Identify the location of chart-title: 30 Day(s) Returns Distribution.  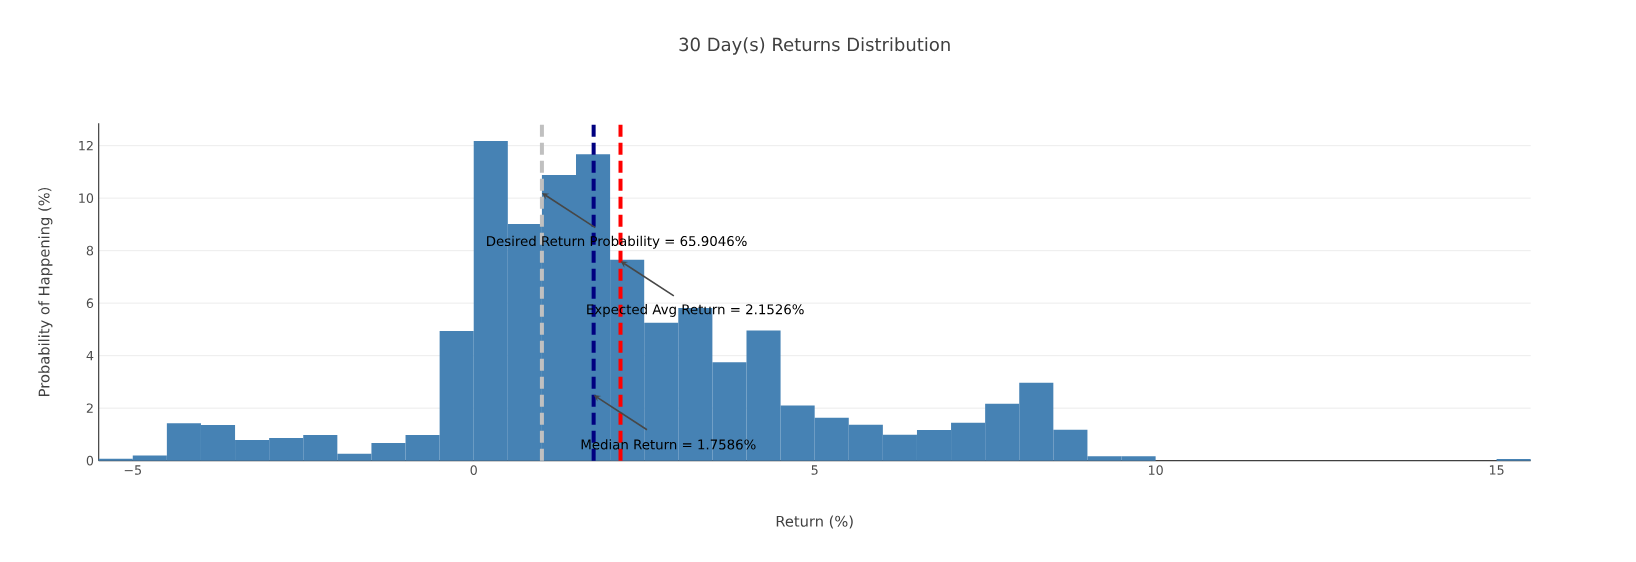
(814, 46).